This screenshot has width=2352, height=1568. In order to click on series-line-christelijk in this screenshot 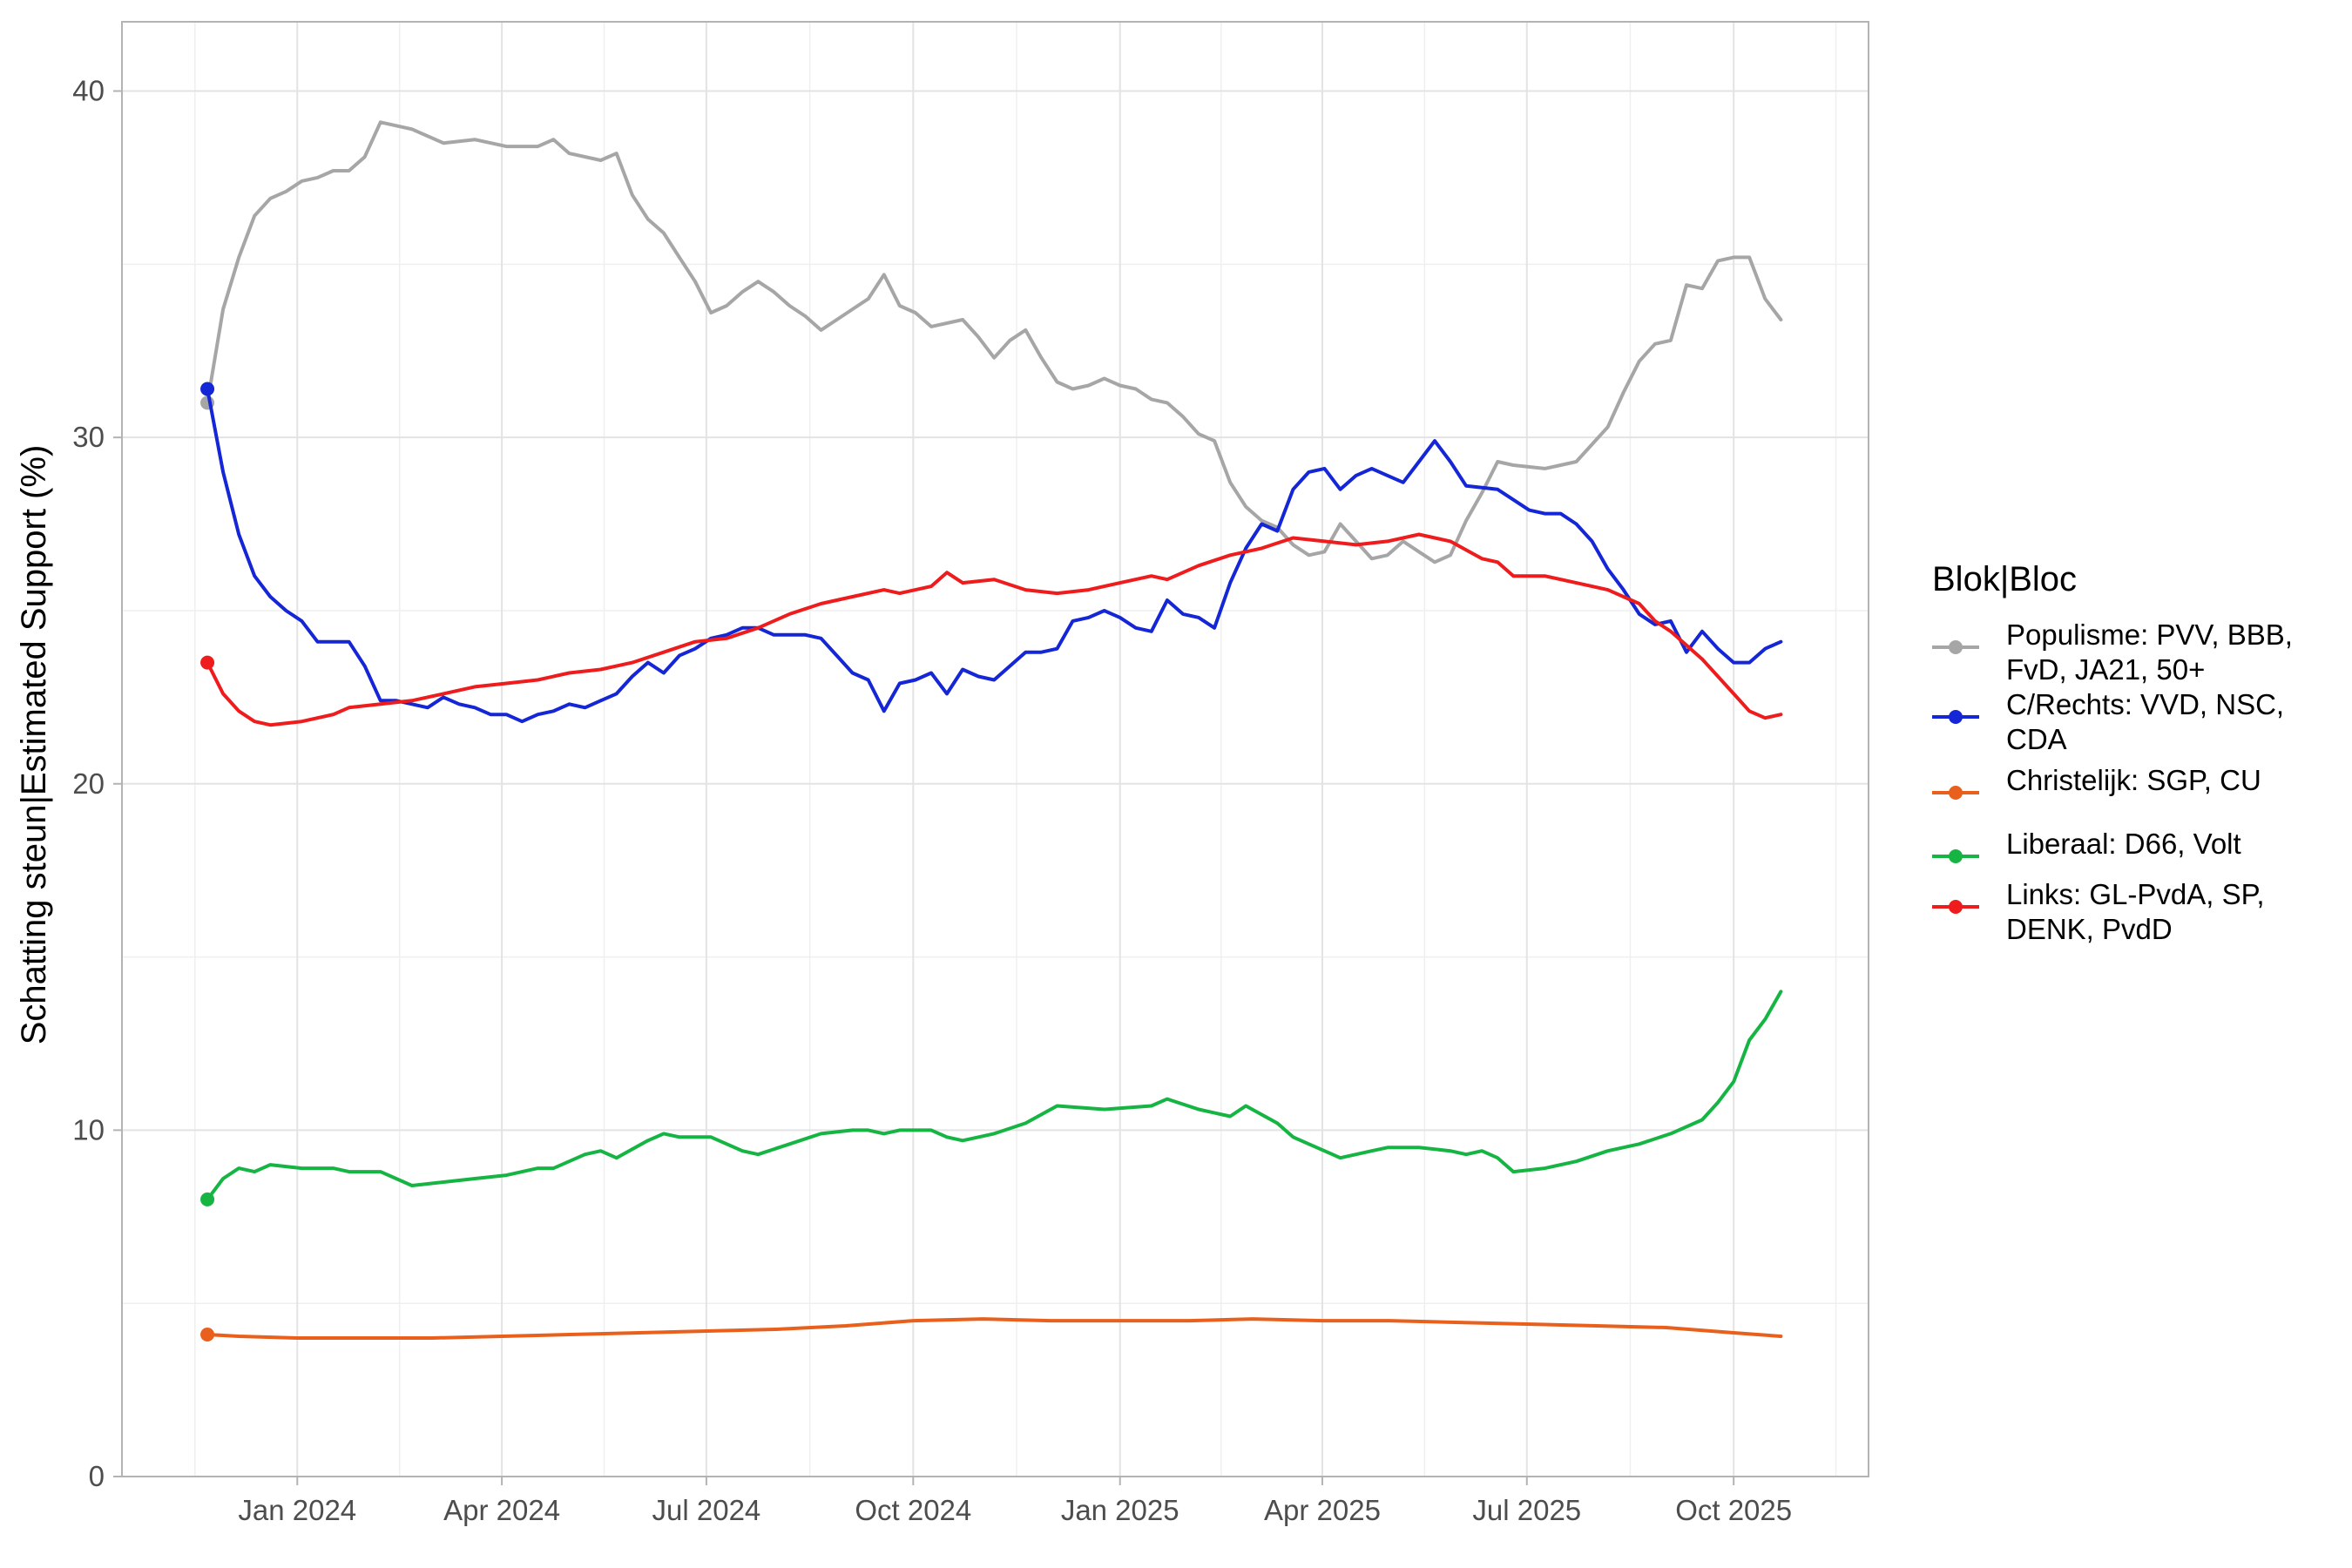, I will do `click(994, 1329)`.